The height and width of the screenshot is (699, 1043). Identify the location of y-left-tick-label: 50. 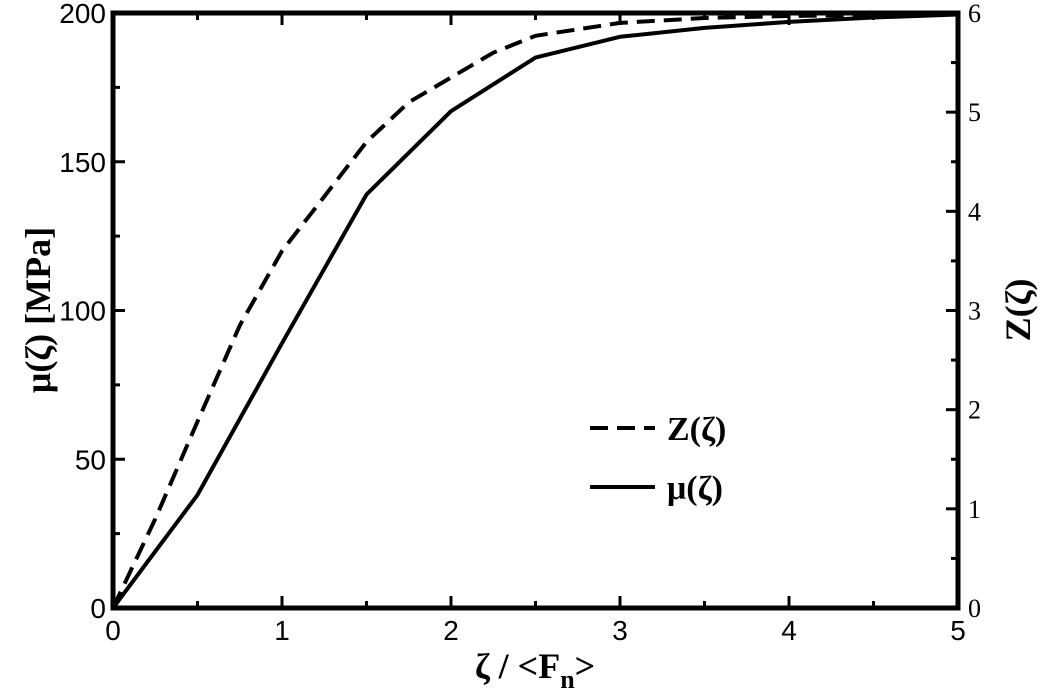
(90, 459).